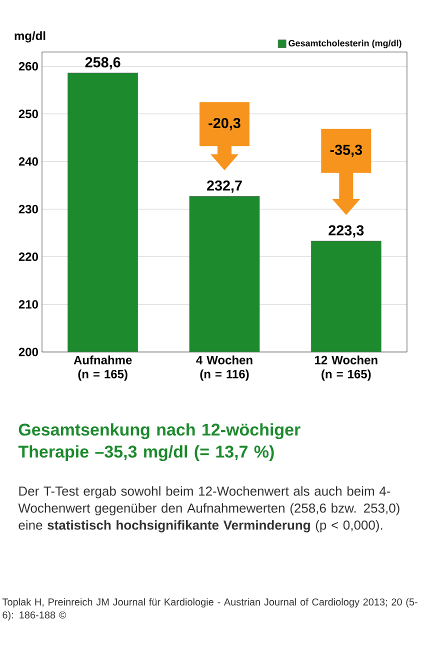 The image size is (427, 661). Describe the element at coordinates (346, 150) in the screenshot. I see `annotation: -35,3` at that location.